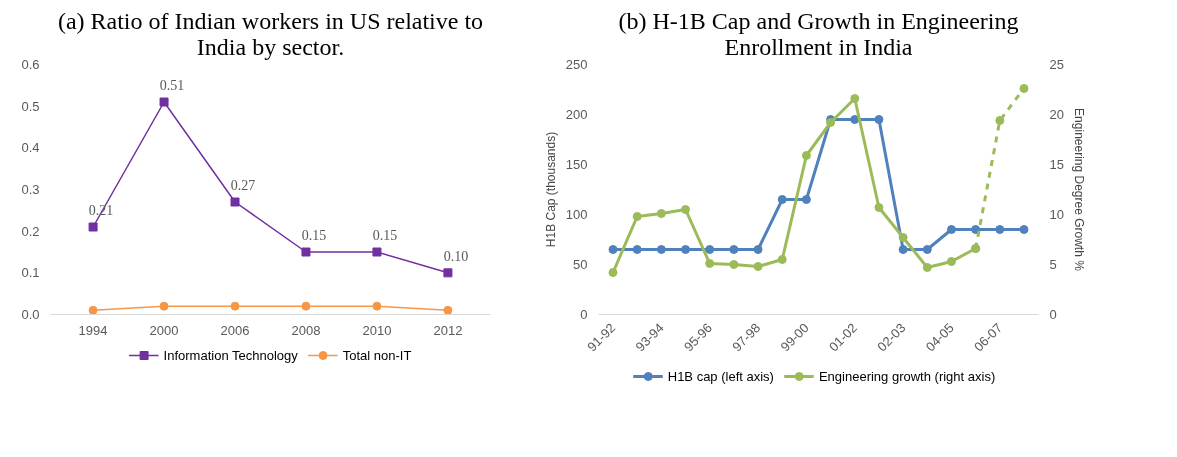  What do you see at coordinates (1078, 190) in the screenshot?
I see `y2-axis-title: Engineering Degree Growth %` at bounding box center [1078, 190].